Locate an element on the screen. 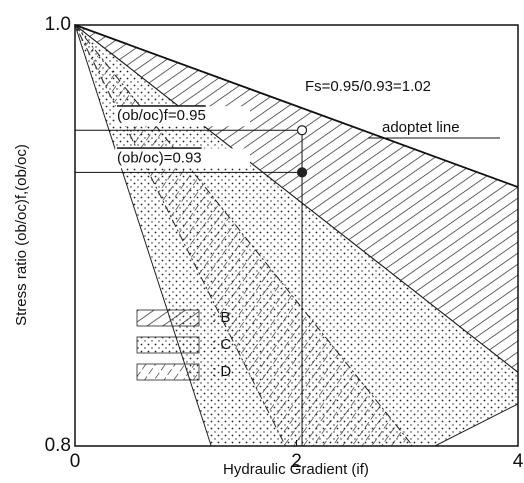 This screenshot has height=483, width=524. legend-label: : D is located at coordinates (221, 371).